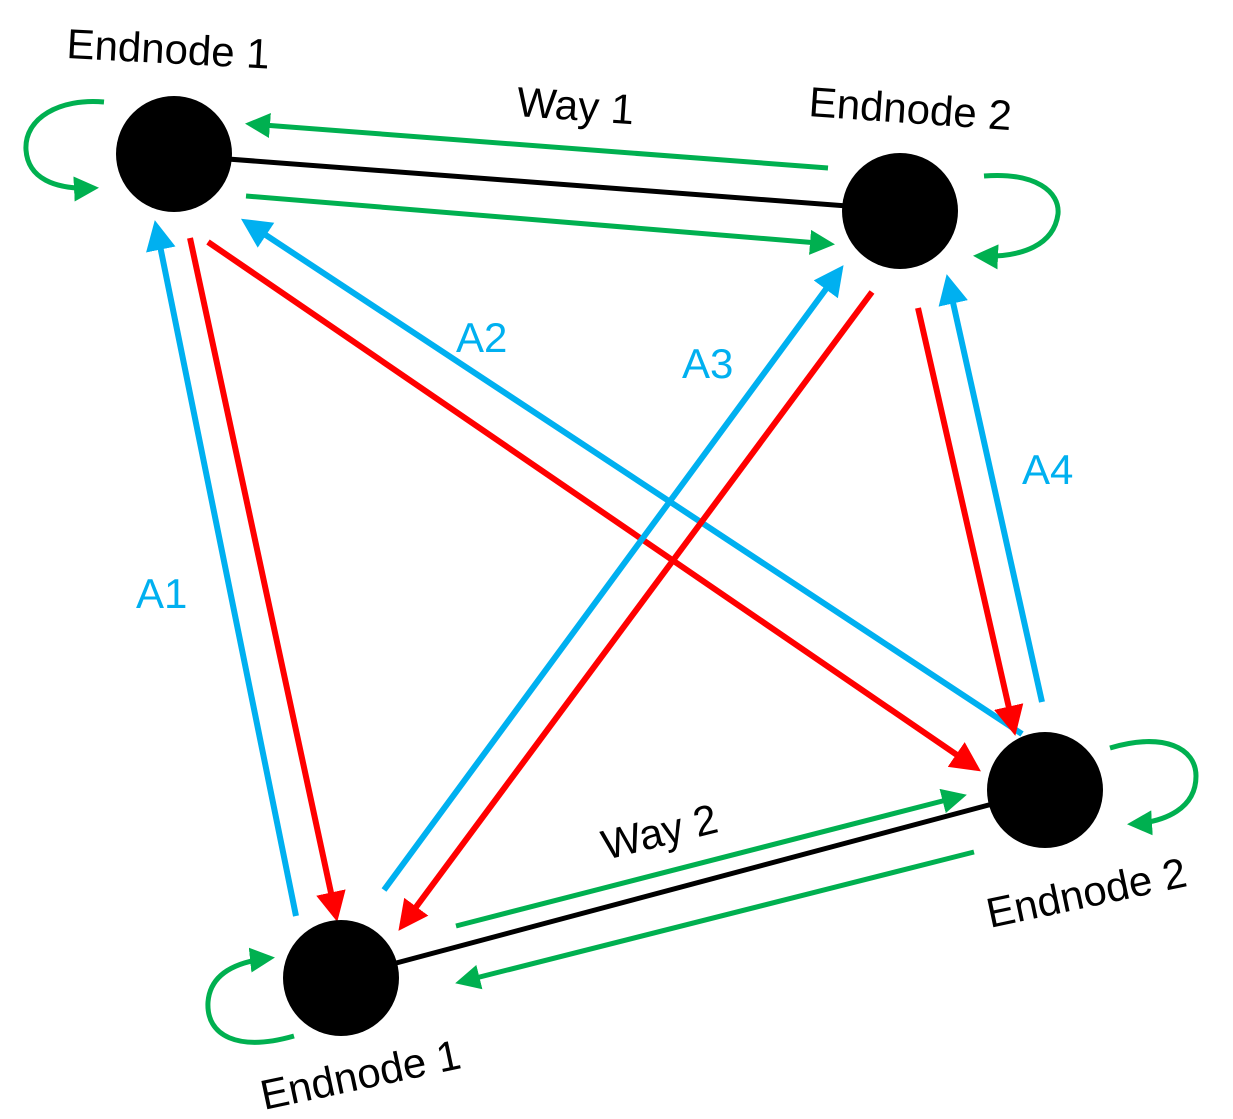  Describe the element at coordinates (540, 224) in the screenshot. I see `way1-arrow-right` at that location.